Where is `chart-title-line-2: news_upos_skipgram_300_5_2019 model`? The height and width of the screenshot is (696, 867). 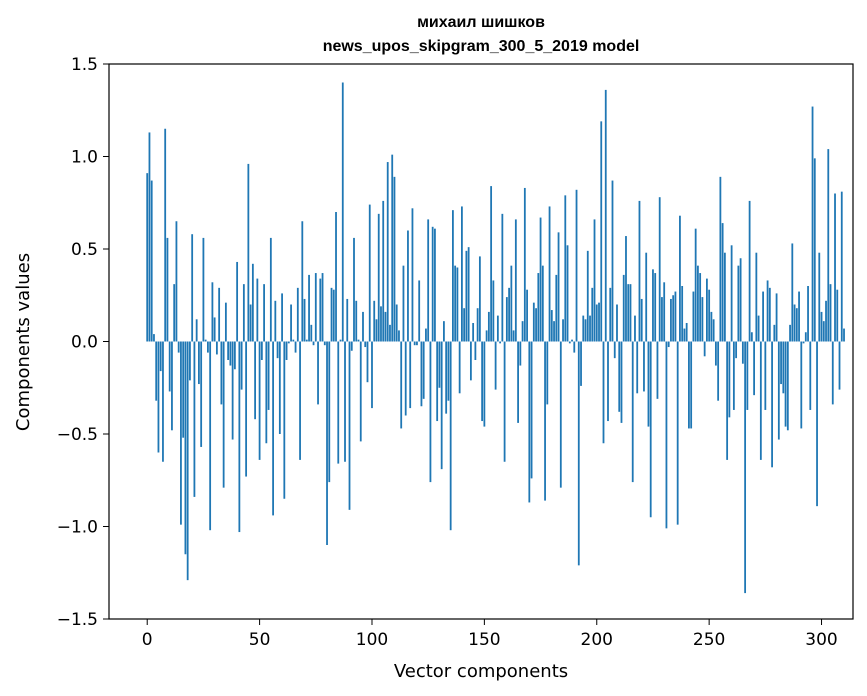 chart-title-line-2: news_upos_skipgram_300_5_2019 model is located at coordinates (481, 46).